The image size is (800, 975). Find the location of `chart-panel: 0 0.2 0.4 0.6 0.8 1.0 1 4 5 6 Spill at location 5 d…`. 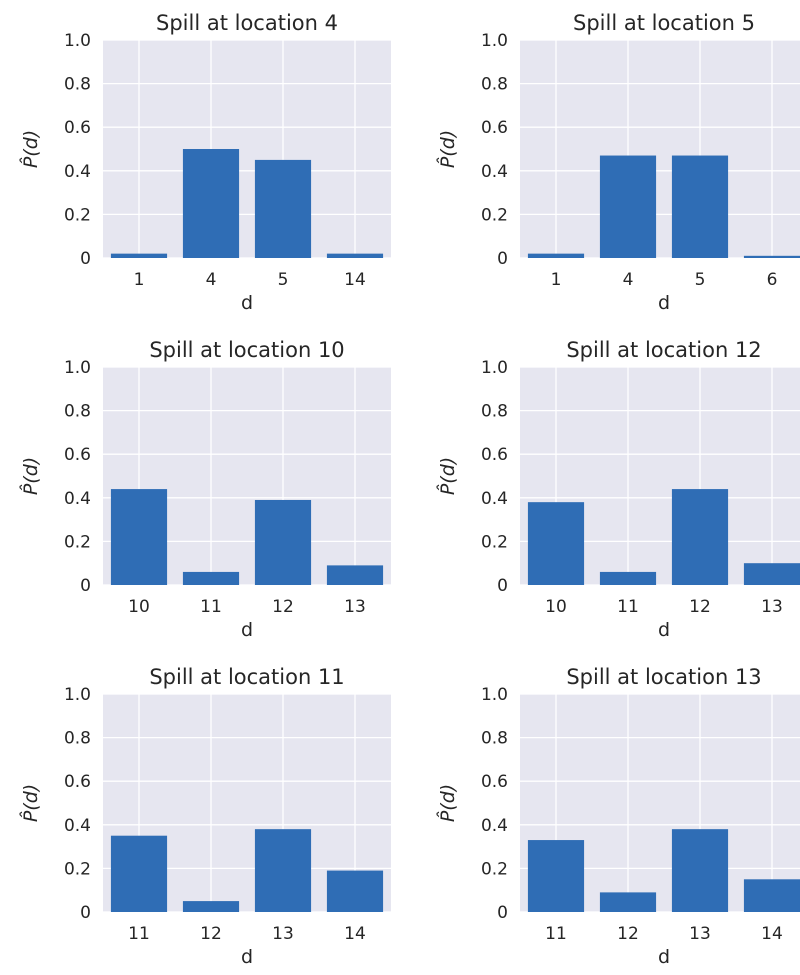

chart-panel: 0 0.2 0.4 0.6 0.8 1.0 1 4 5 6 Spill at location 5 d… is located at coordinates (618, 162).